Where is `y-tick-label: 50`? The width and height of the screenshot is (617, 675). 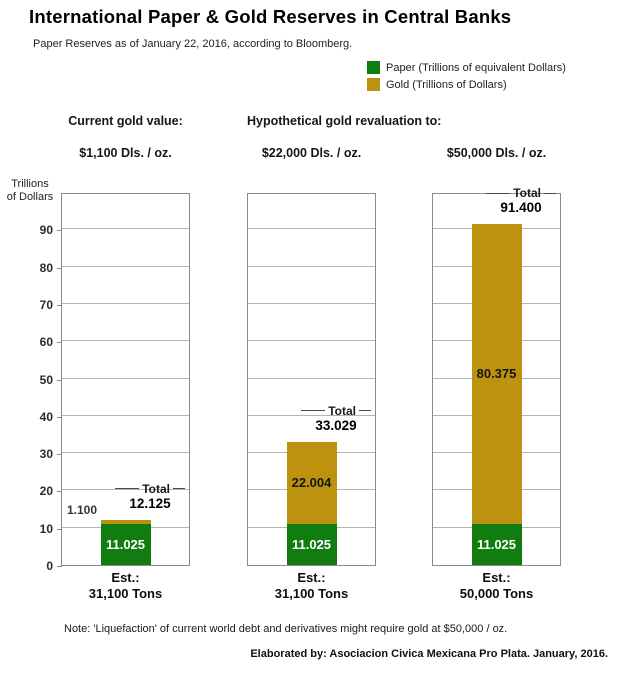 y-tick-label: 50 is located at coordinates (46, 379).